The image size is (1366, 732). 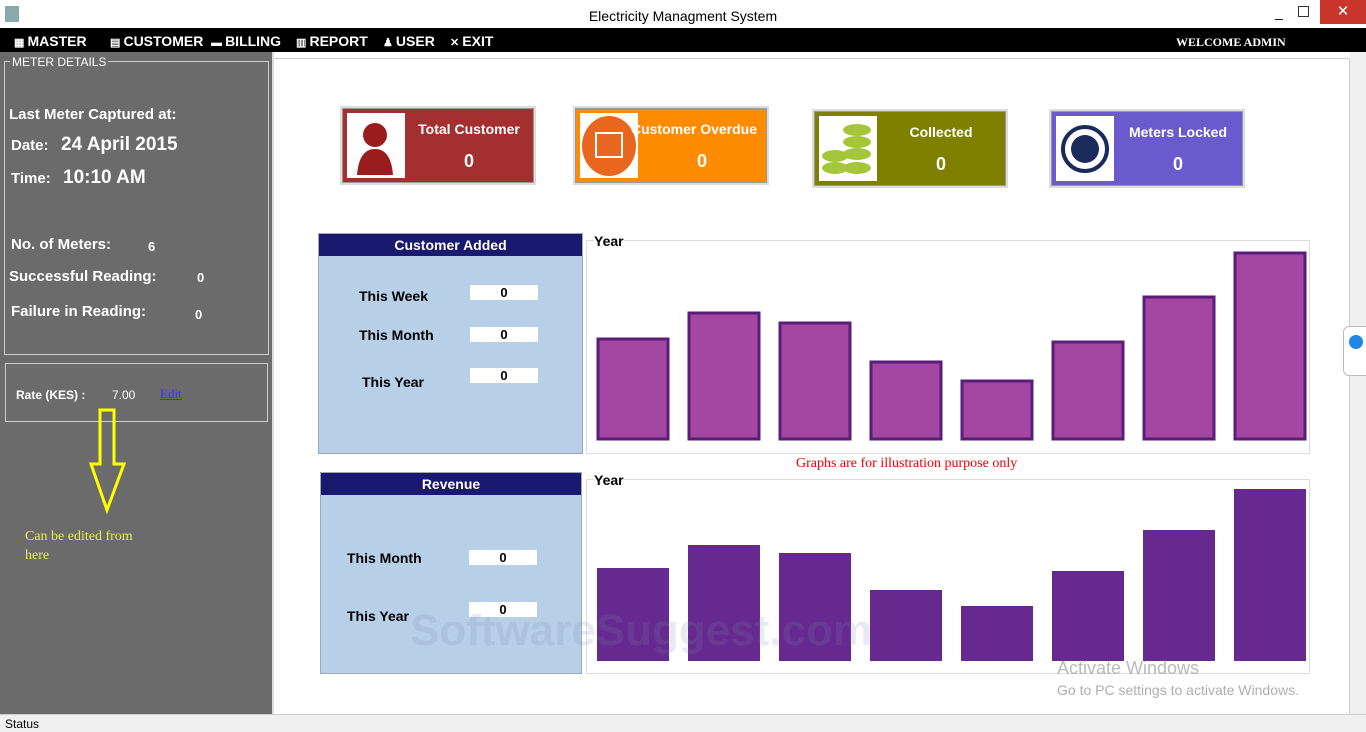 What do you see at coordinates (273, 383) in the screenshot?
I see `divider` at bounding box center [273, 383].